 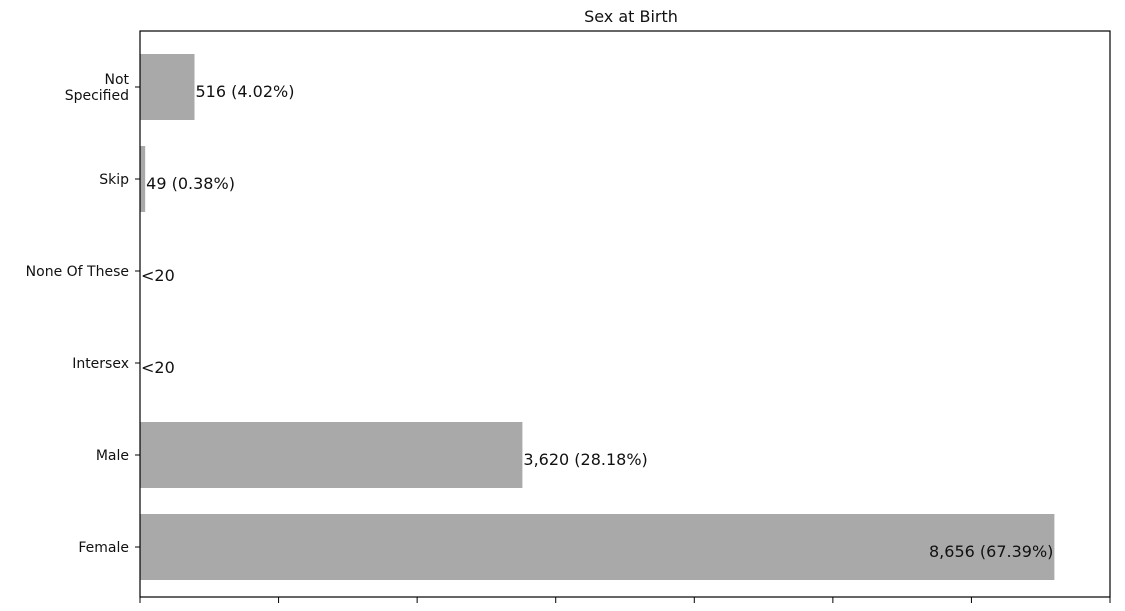 I want to click on y-tick-label: Male, so click(x=112, y=456).